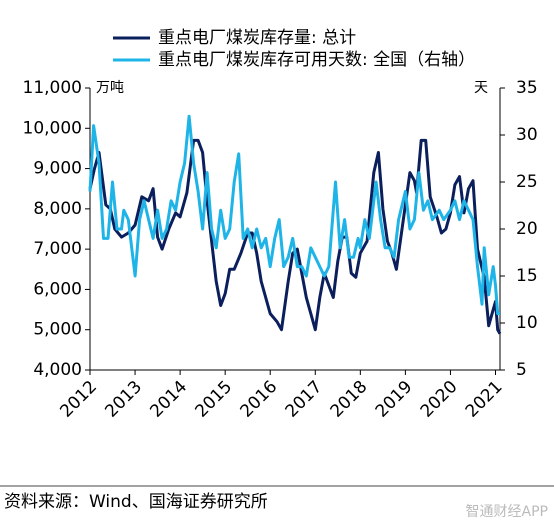 This screenshot has height=530, width=554. Describe the element at coordinates (57, 249) in the screenshot. I see `y-tick-label: 7,000` at that location.